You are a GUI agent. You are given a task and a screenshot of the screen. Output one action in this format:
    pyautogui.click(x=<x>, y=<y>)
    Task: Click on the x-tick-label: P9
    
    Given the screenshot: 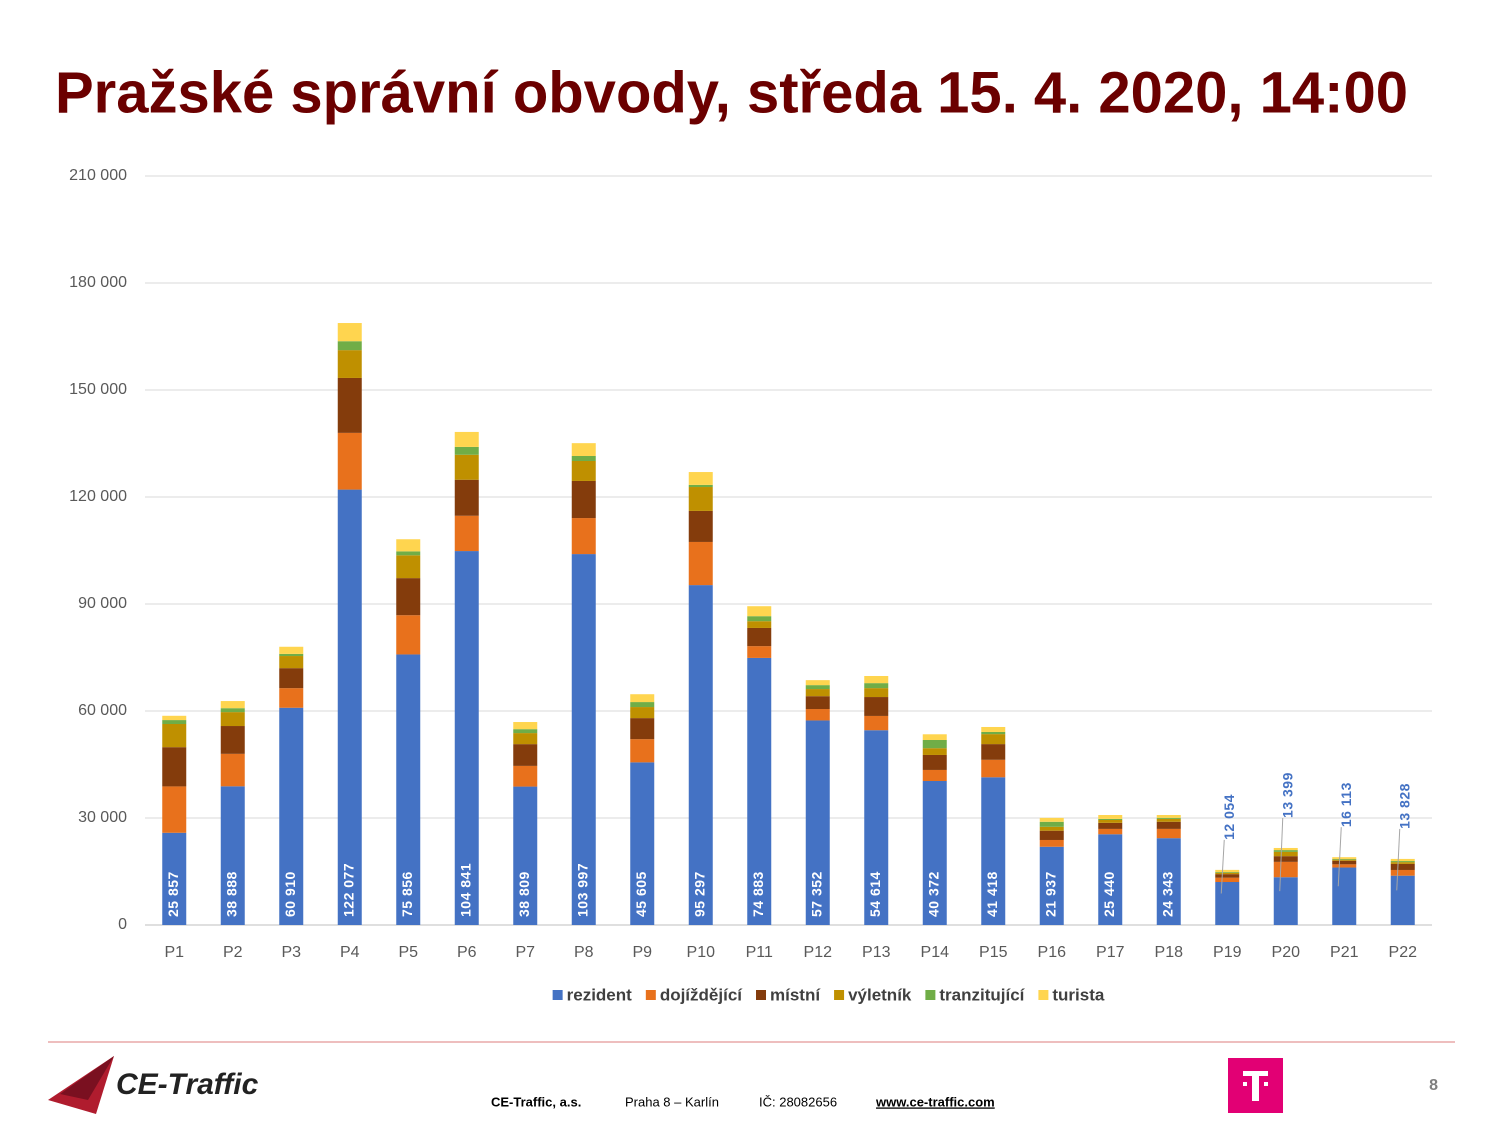 What is the action you would take?
    pyautogui.click(x=642, y=952)
    